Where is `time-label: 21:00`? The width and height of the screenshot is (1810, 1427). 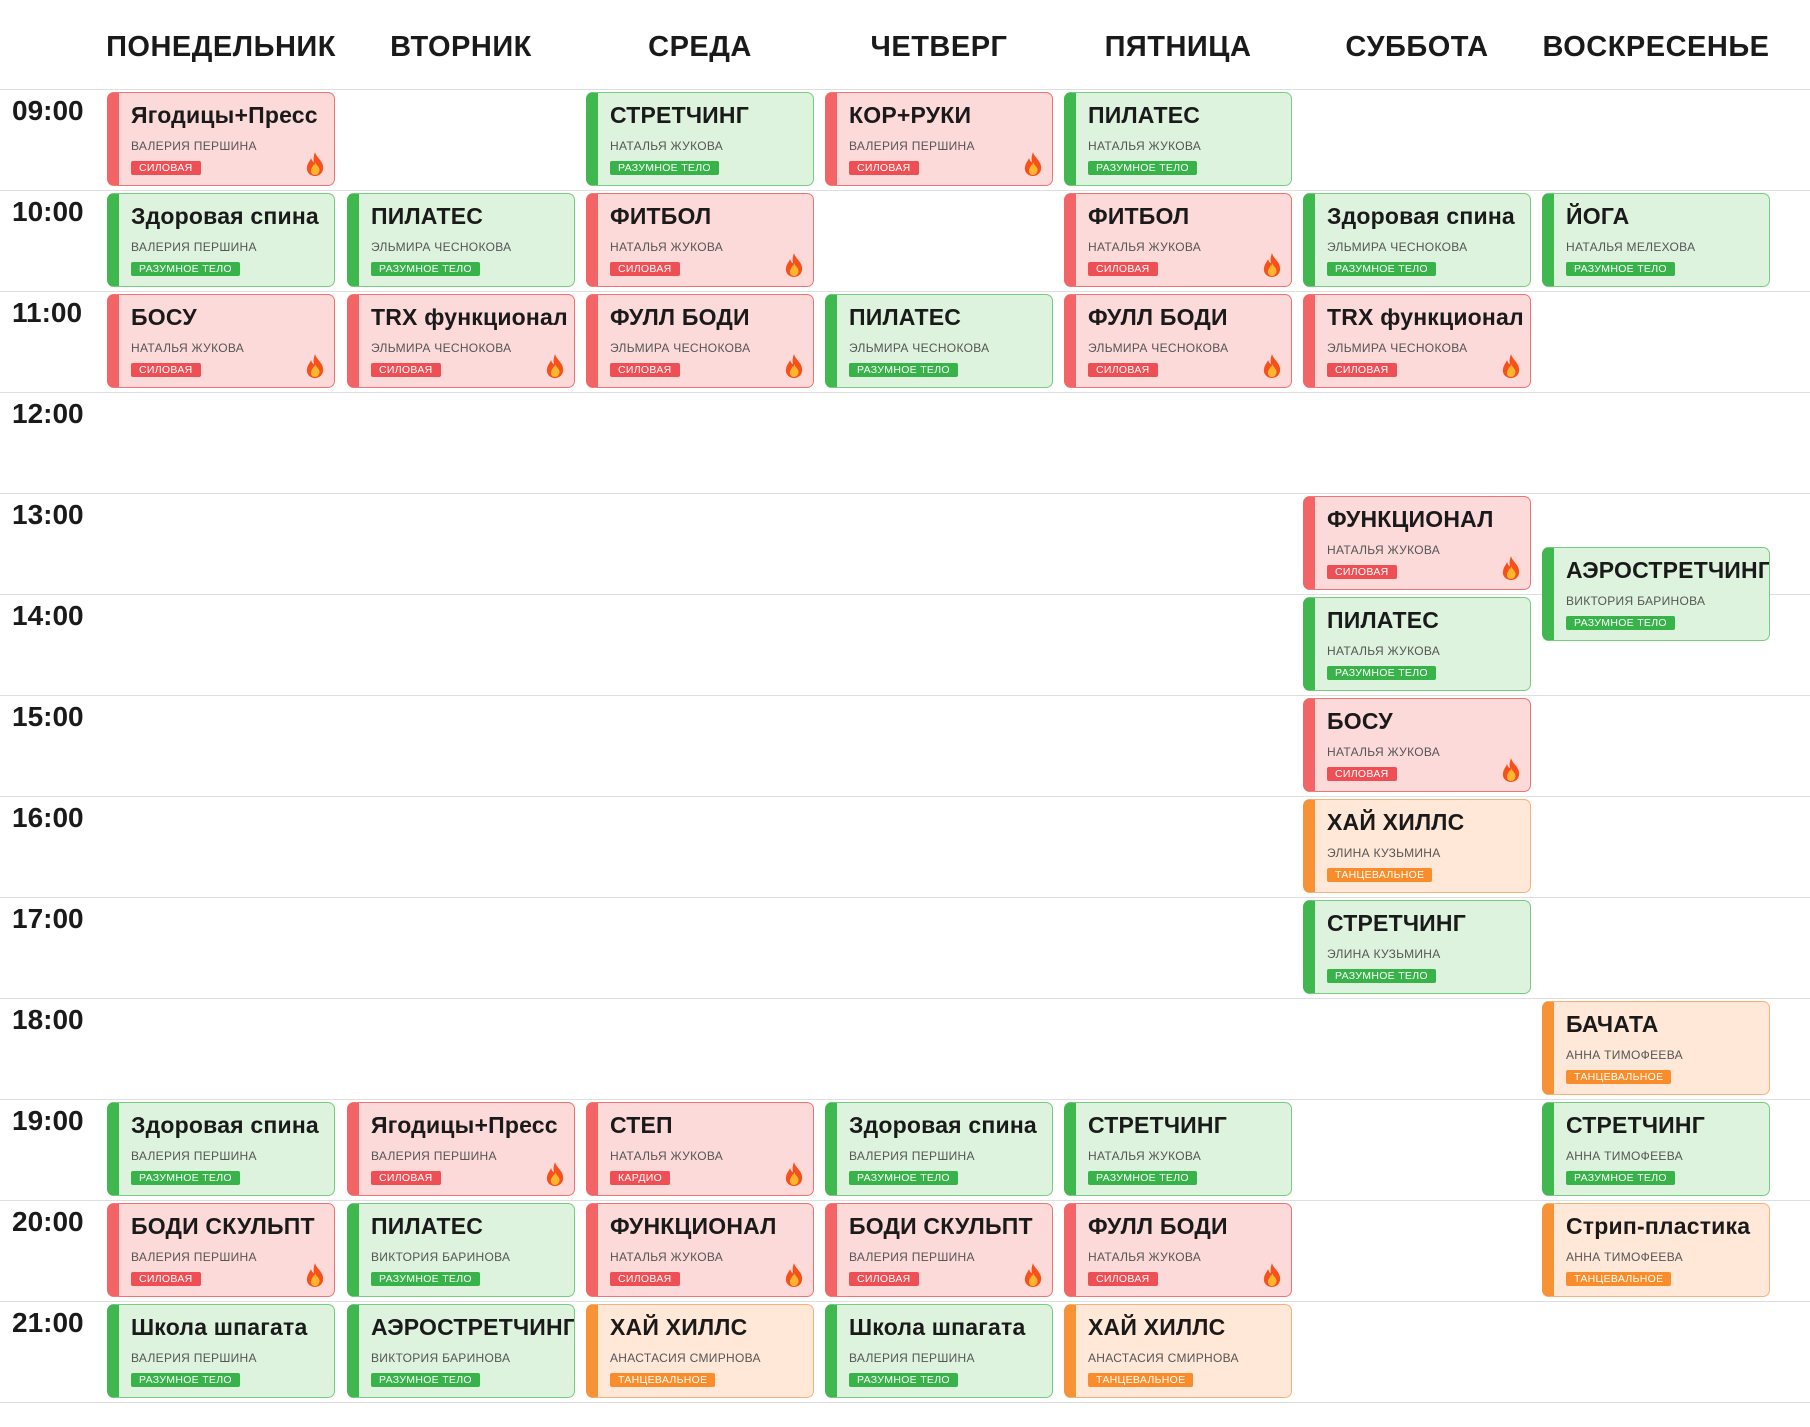 time-label: 21:00 is located at coordinates (48, 1322).